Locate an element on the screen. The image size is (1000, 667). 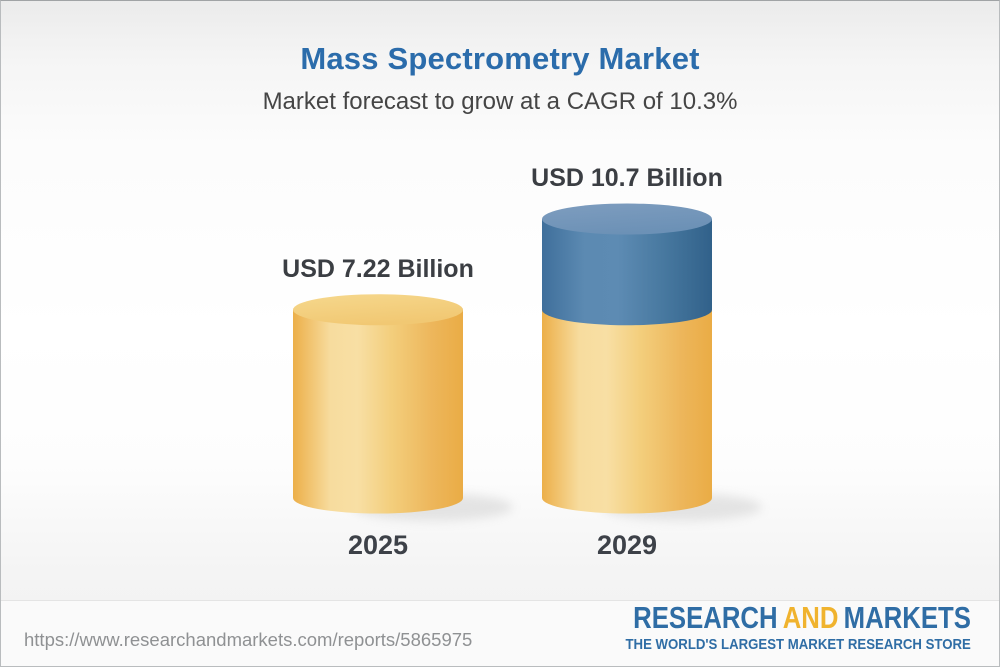
bar-2029-segment-growth-increment is located at coordinates (627, 272).